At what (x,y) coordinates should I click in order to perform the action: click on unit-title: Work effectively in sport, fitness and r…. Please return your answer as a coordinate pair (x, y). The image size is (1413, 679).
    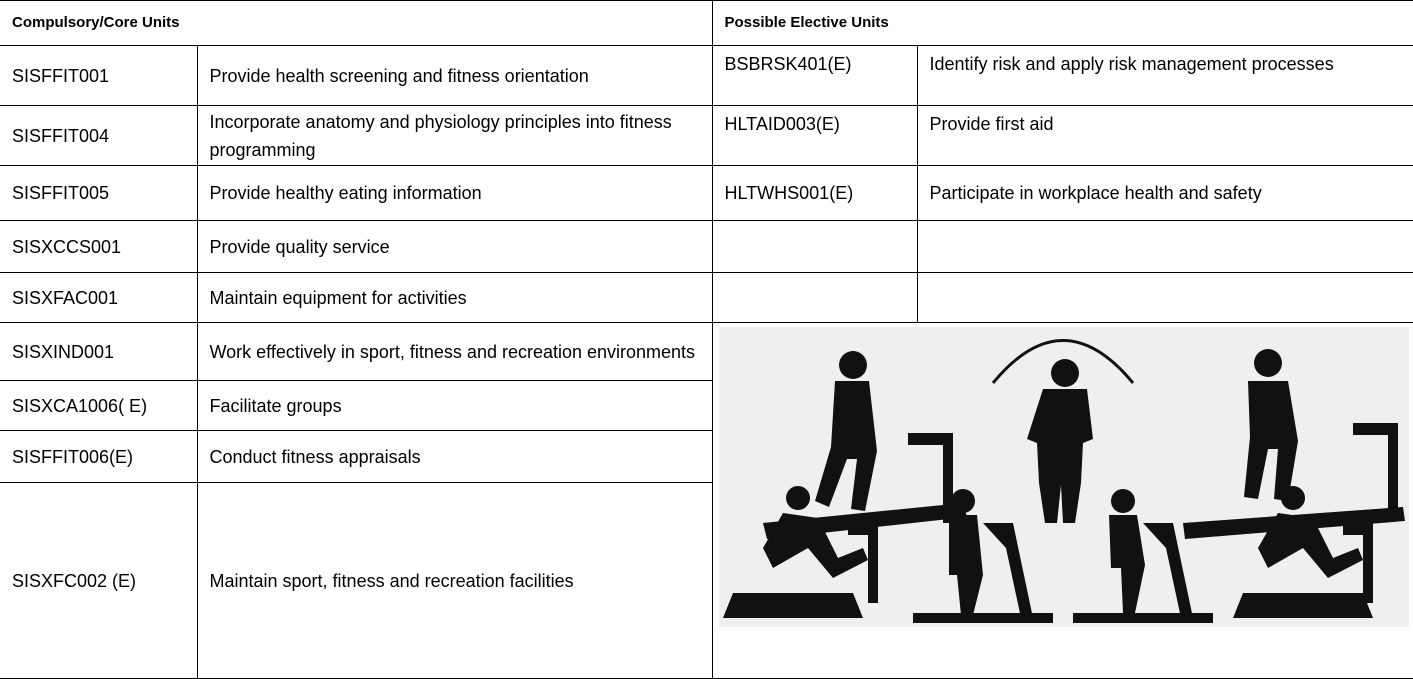
    Looking at the image, I should click on (454, 351).